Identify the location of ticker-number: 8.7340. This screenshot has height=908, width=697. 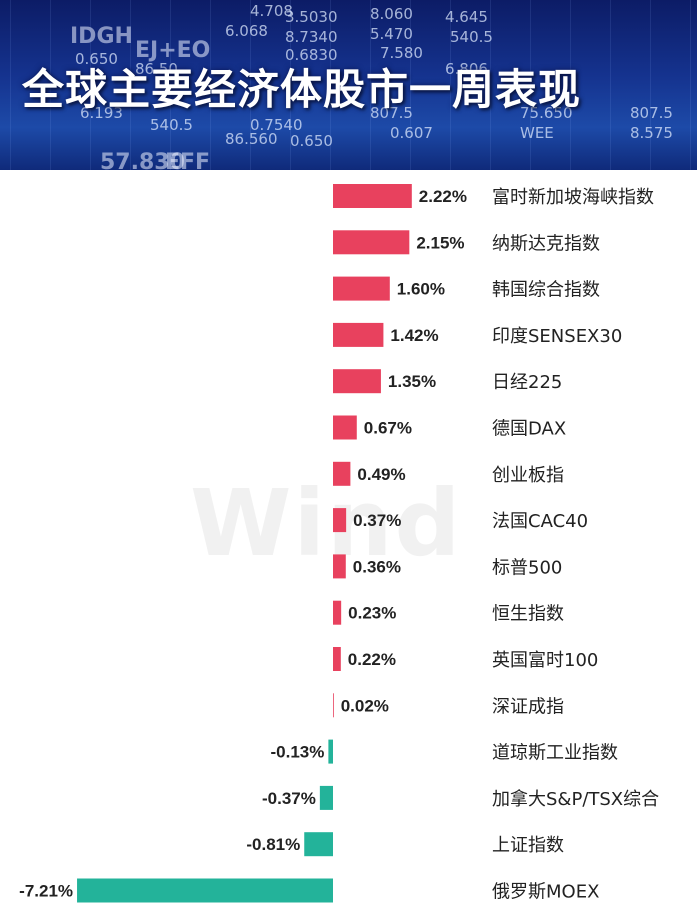
(311, 37).